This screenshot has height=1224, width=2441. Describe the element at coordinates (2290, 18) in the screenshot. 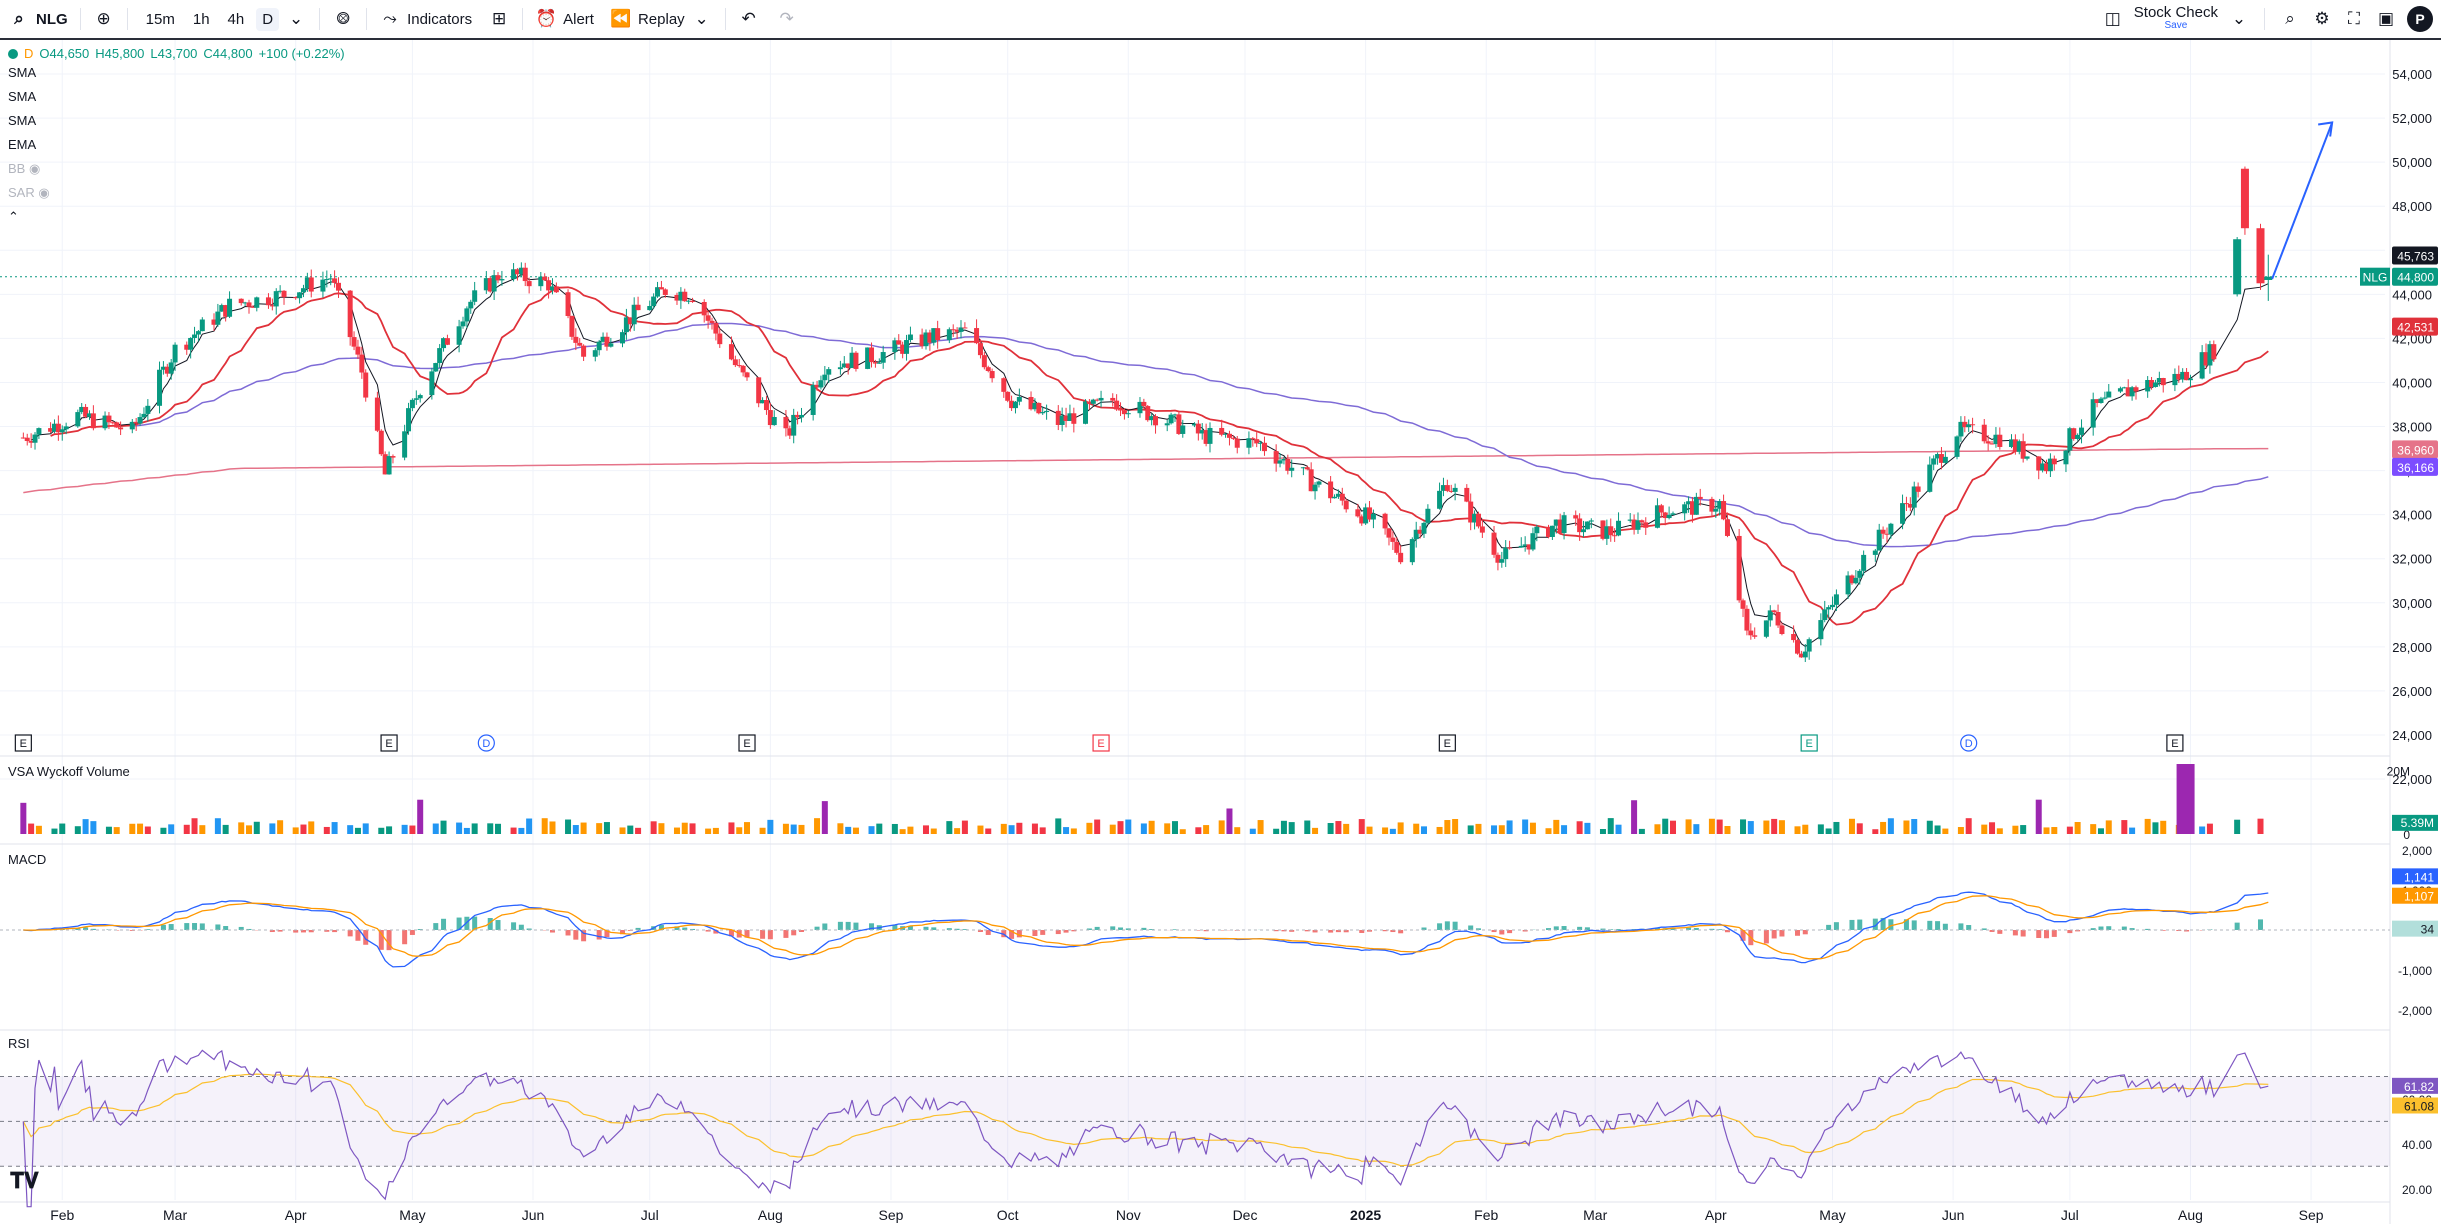

I see `quick-search-icon: ⌕` at that location.